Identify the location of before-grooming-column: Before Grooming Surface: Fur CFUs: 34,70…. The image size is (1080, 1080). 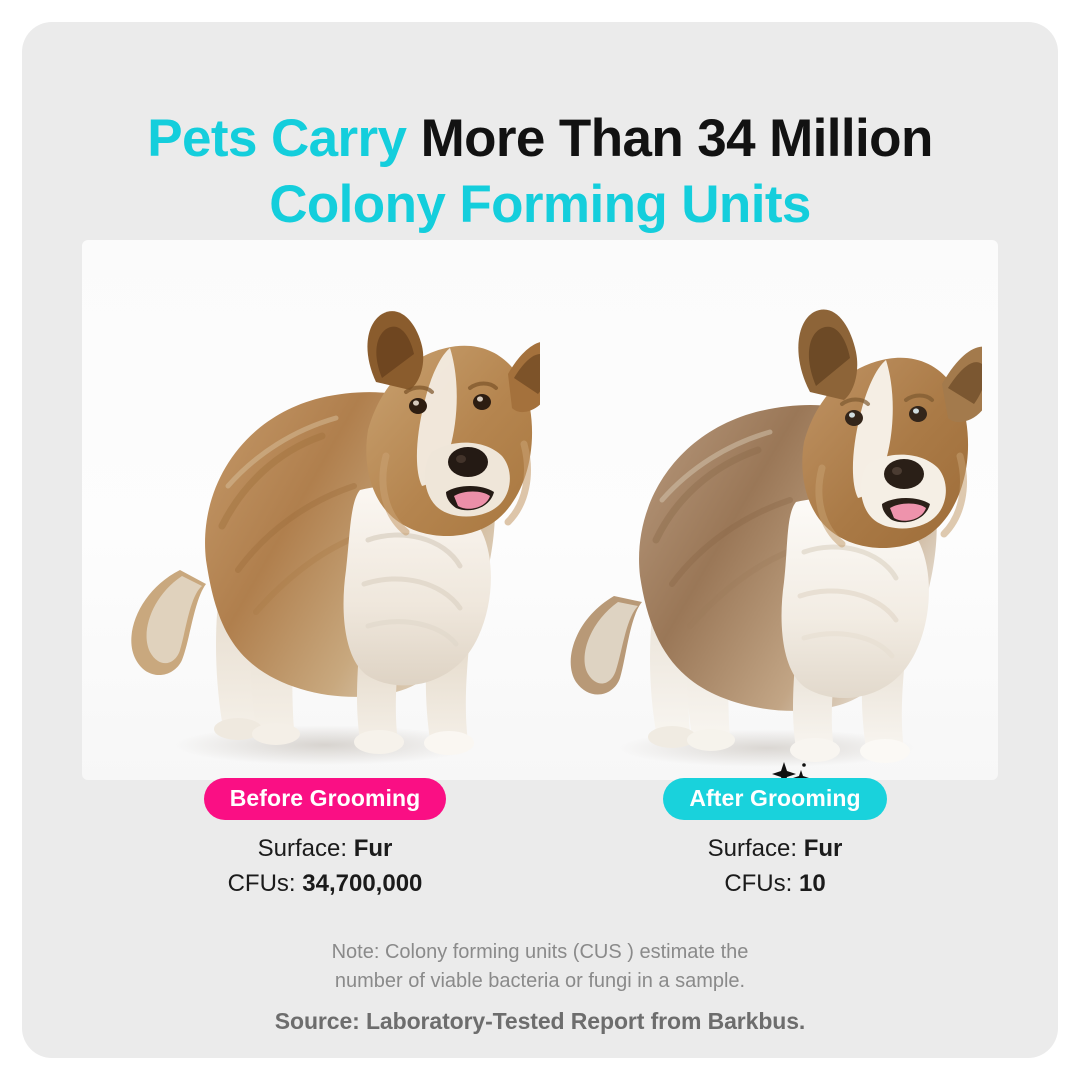
(325, 840).